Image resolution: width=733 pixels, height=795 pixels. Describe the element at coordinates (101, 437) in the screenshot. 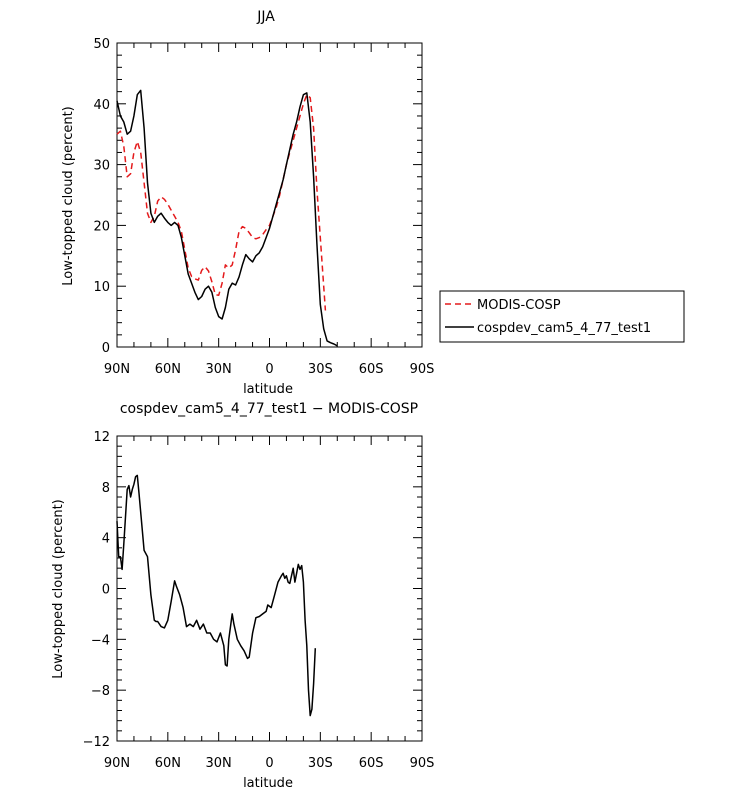

I see `bottom-y-tick-label: 12` at that location.